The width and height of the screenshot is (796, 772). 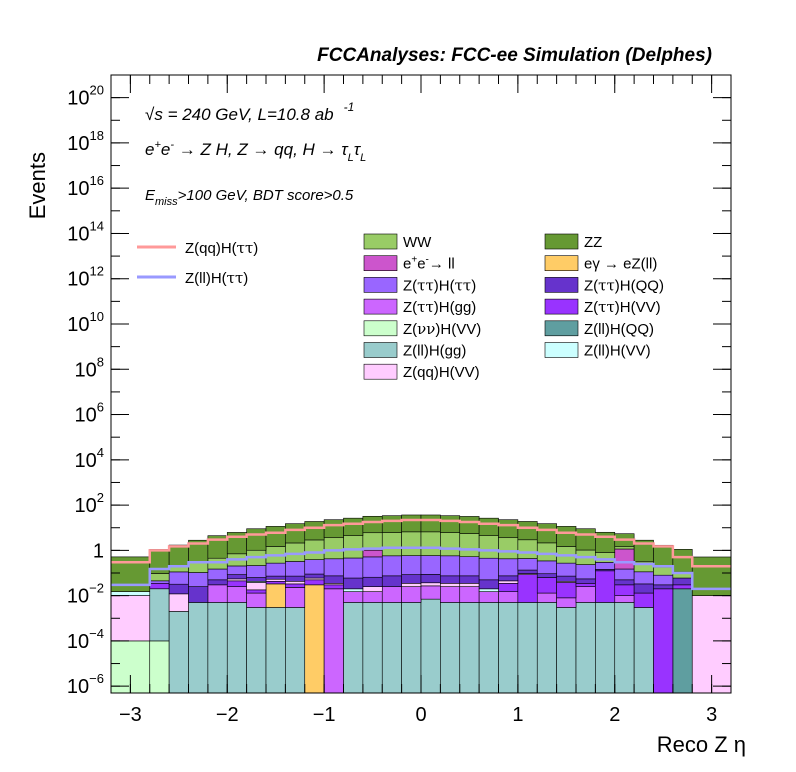 What do you see at coordinates (514, 55) in the screenshot?
I see `chart-title: FCCAnalyses: FCC-ee Simulation (Delphes)` at bounding box center [514, 55].